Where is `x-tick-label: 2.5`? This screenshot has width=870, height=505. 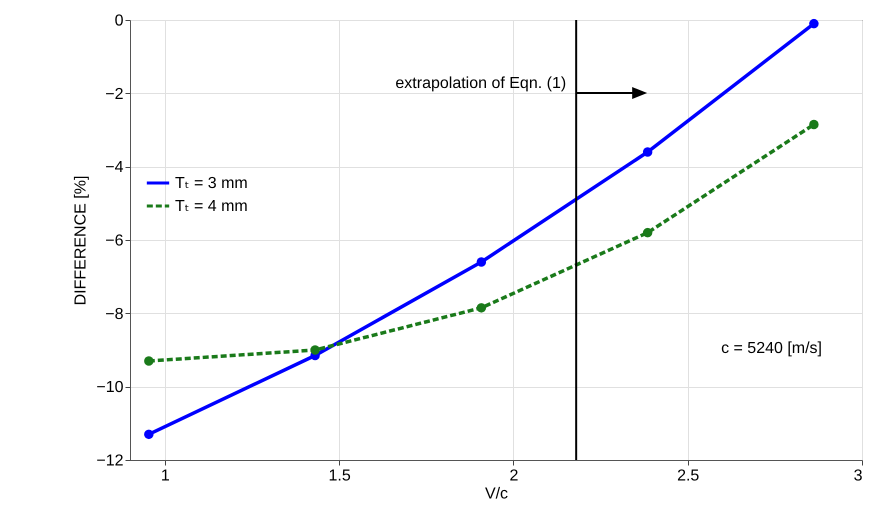
x-tick-label: 2.5 is located at coordinates (688, 476).